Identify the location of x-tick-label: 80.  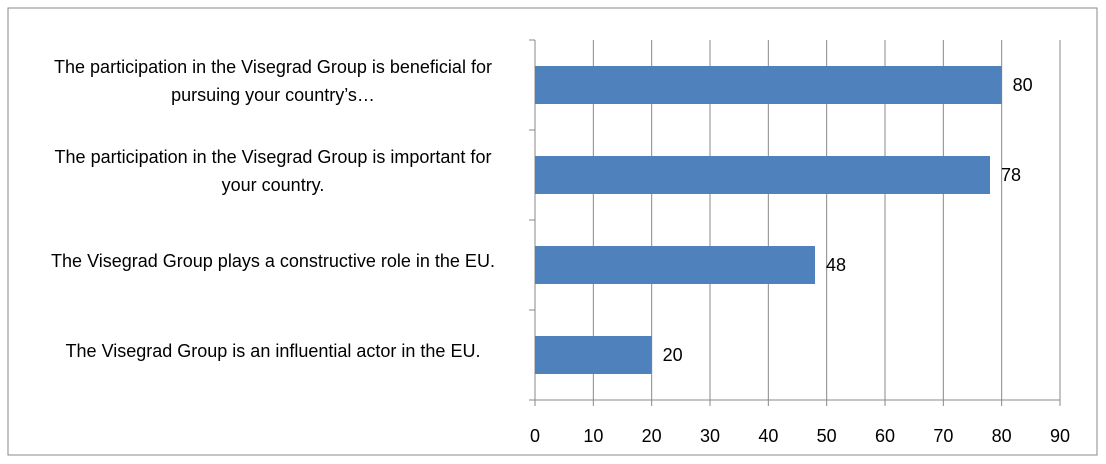
(1002, 436).